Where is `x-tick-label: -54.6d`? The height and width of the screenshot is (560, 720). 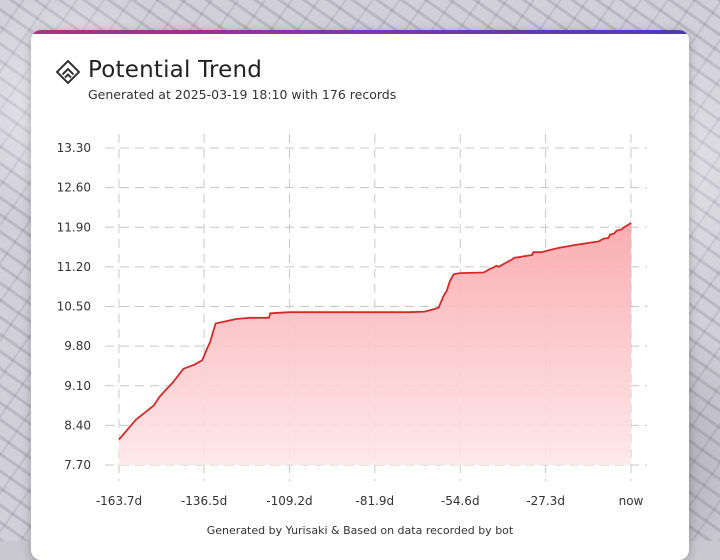 x-tick-label: -54.6d is located at coordinates (460, 501).